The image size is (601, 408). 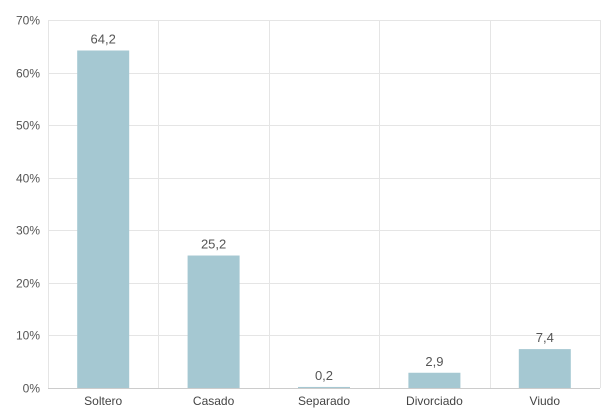 I want to click on y-tick-label: 20%, so click(x=28, y=284).